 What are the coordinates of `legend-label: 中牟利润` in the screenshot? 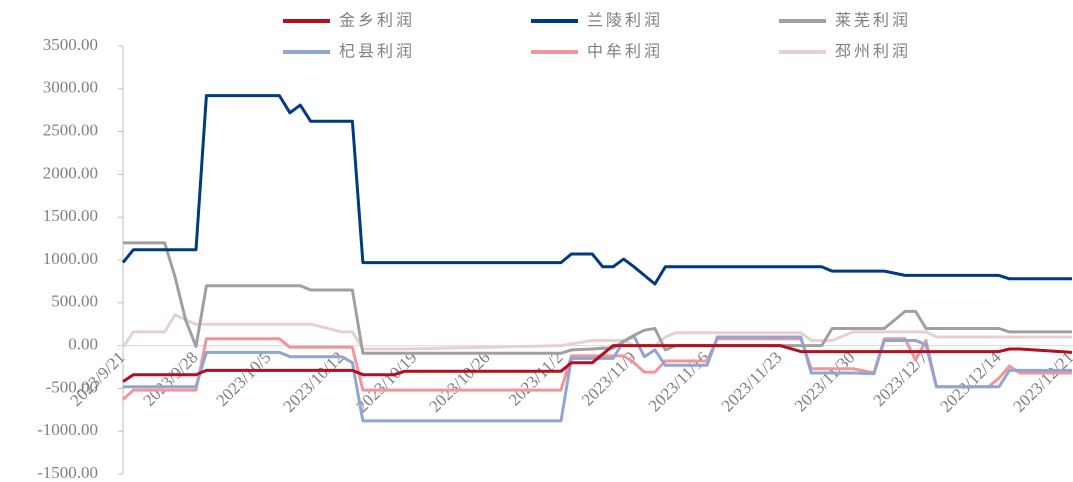 It's located at (625, 51).